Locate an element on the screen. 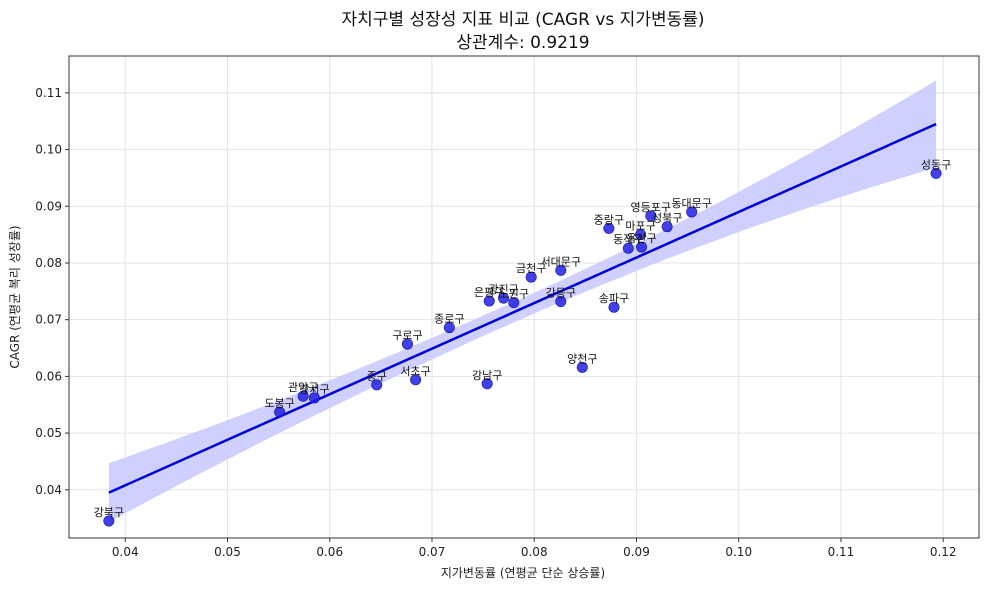  y-tick-label: 0.05 is located at coordinates (48, 433).